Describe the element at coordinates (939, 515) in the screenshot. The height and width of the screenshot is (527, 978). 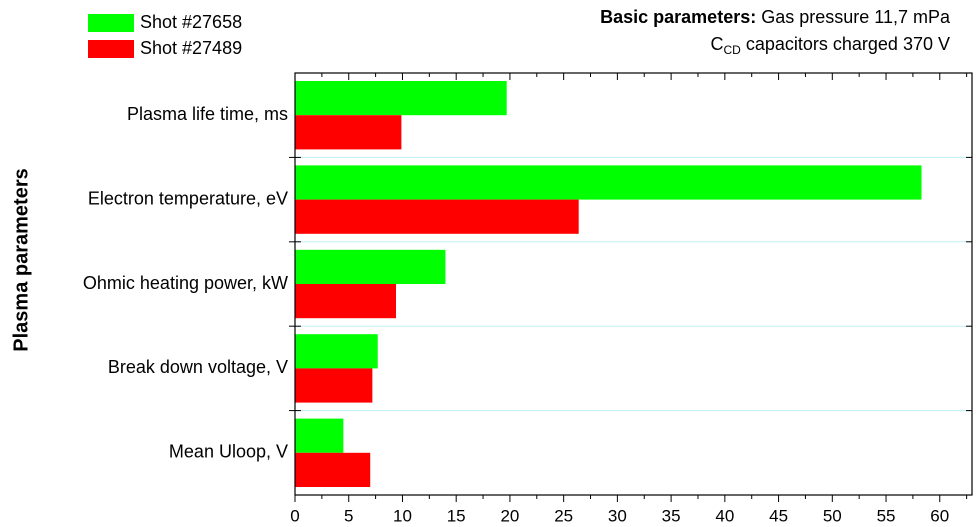
I see `x-tick-label: 60` at that location.